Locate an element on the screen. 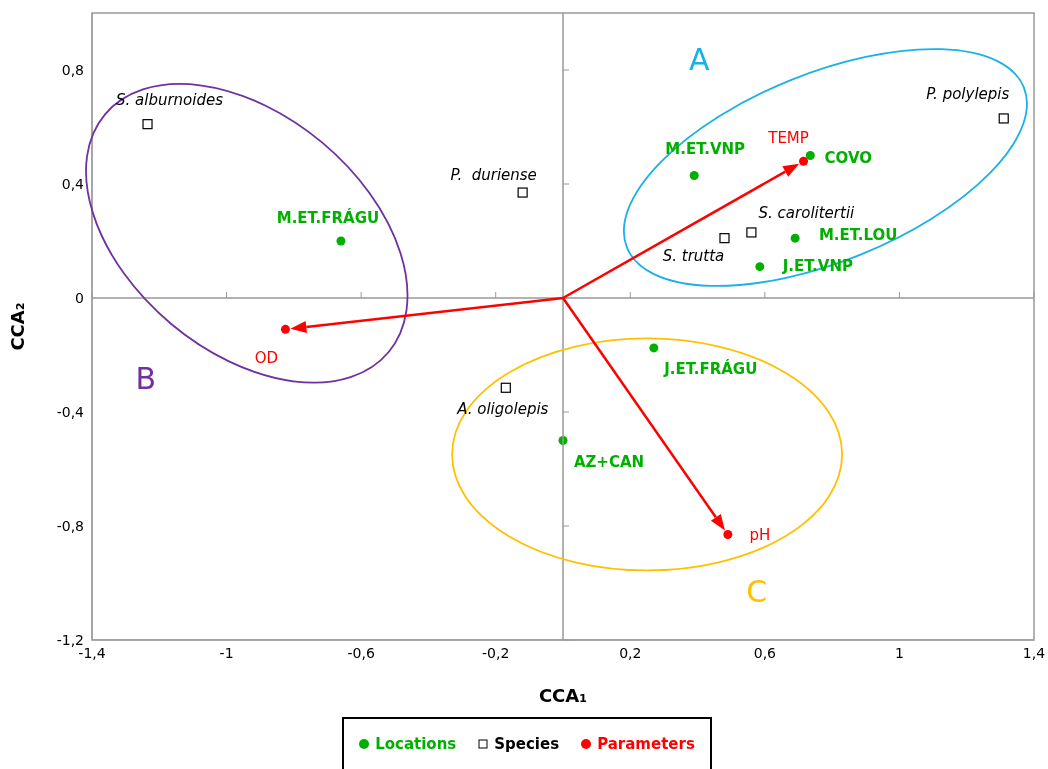  x-tick-label: 1,4 is located at coordinates (1034, 652).